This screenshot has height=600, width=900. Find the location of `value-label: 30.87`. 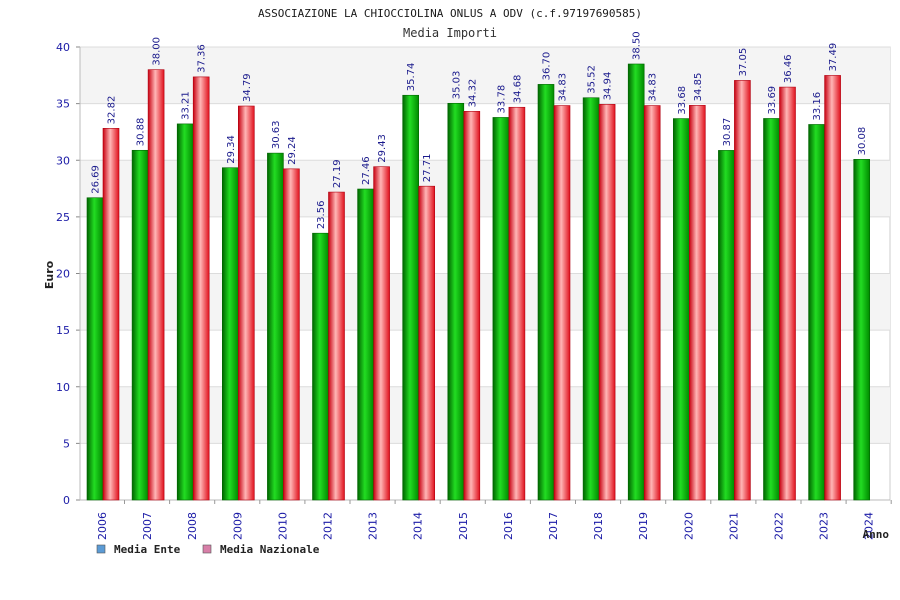

value-label: 30.87 is located at coordinates (727, 132).